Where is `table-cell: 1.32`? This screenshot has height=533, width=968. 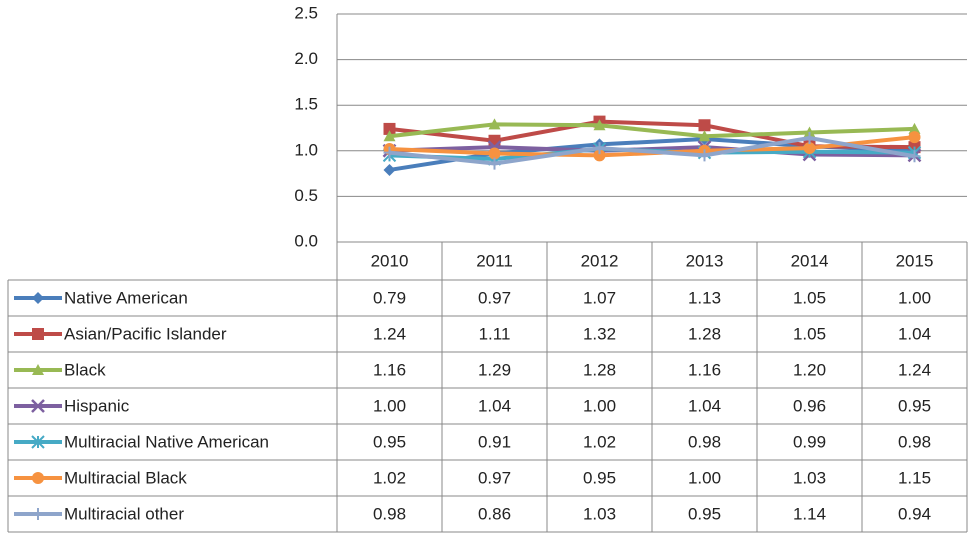
table-cell: 1.32 is located at coordinates (599, 333).